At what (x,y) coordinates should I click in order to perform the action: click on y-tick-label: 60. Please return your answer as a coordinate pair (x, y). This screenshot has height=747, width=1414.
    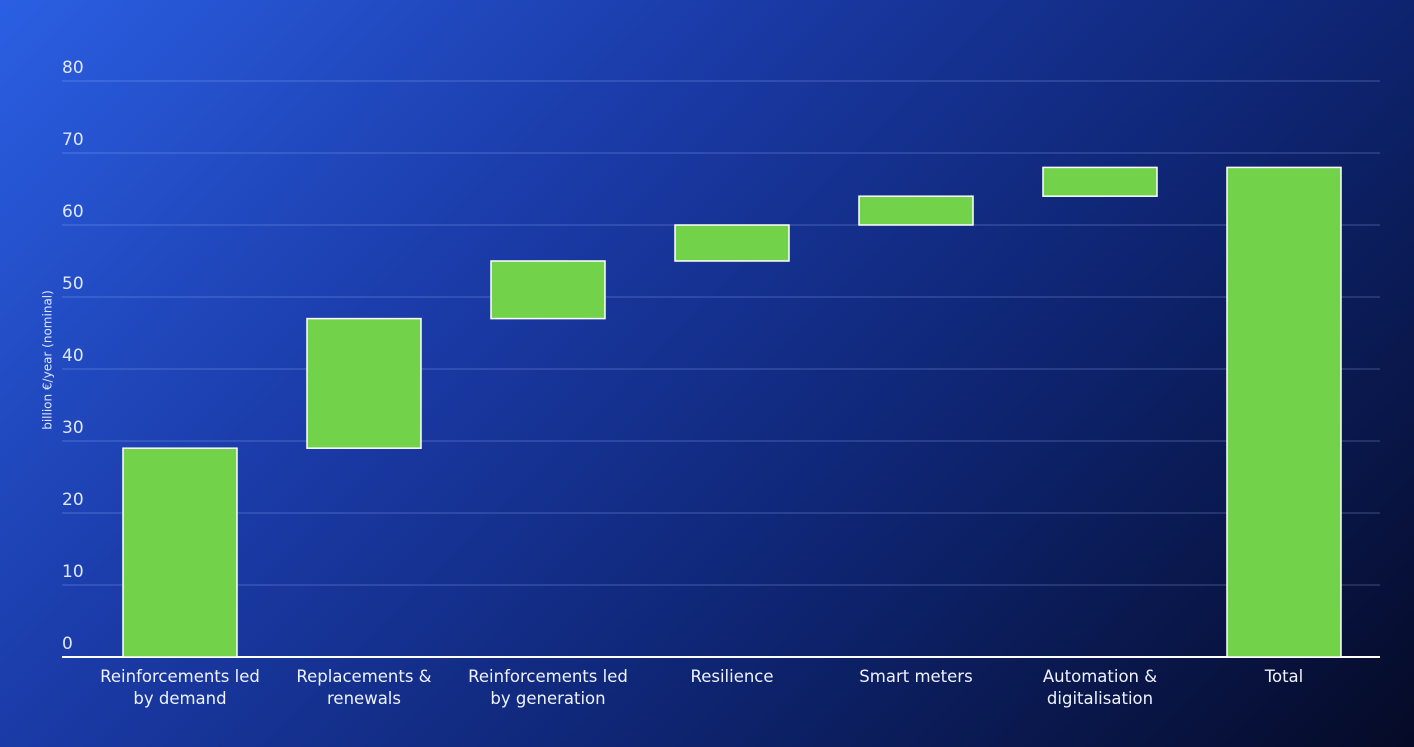
    Looking at the image, I should click on (73, 212).